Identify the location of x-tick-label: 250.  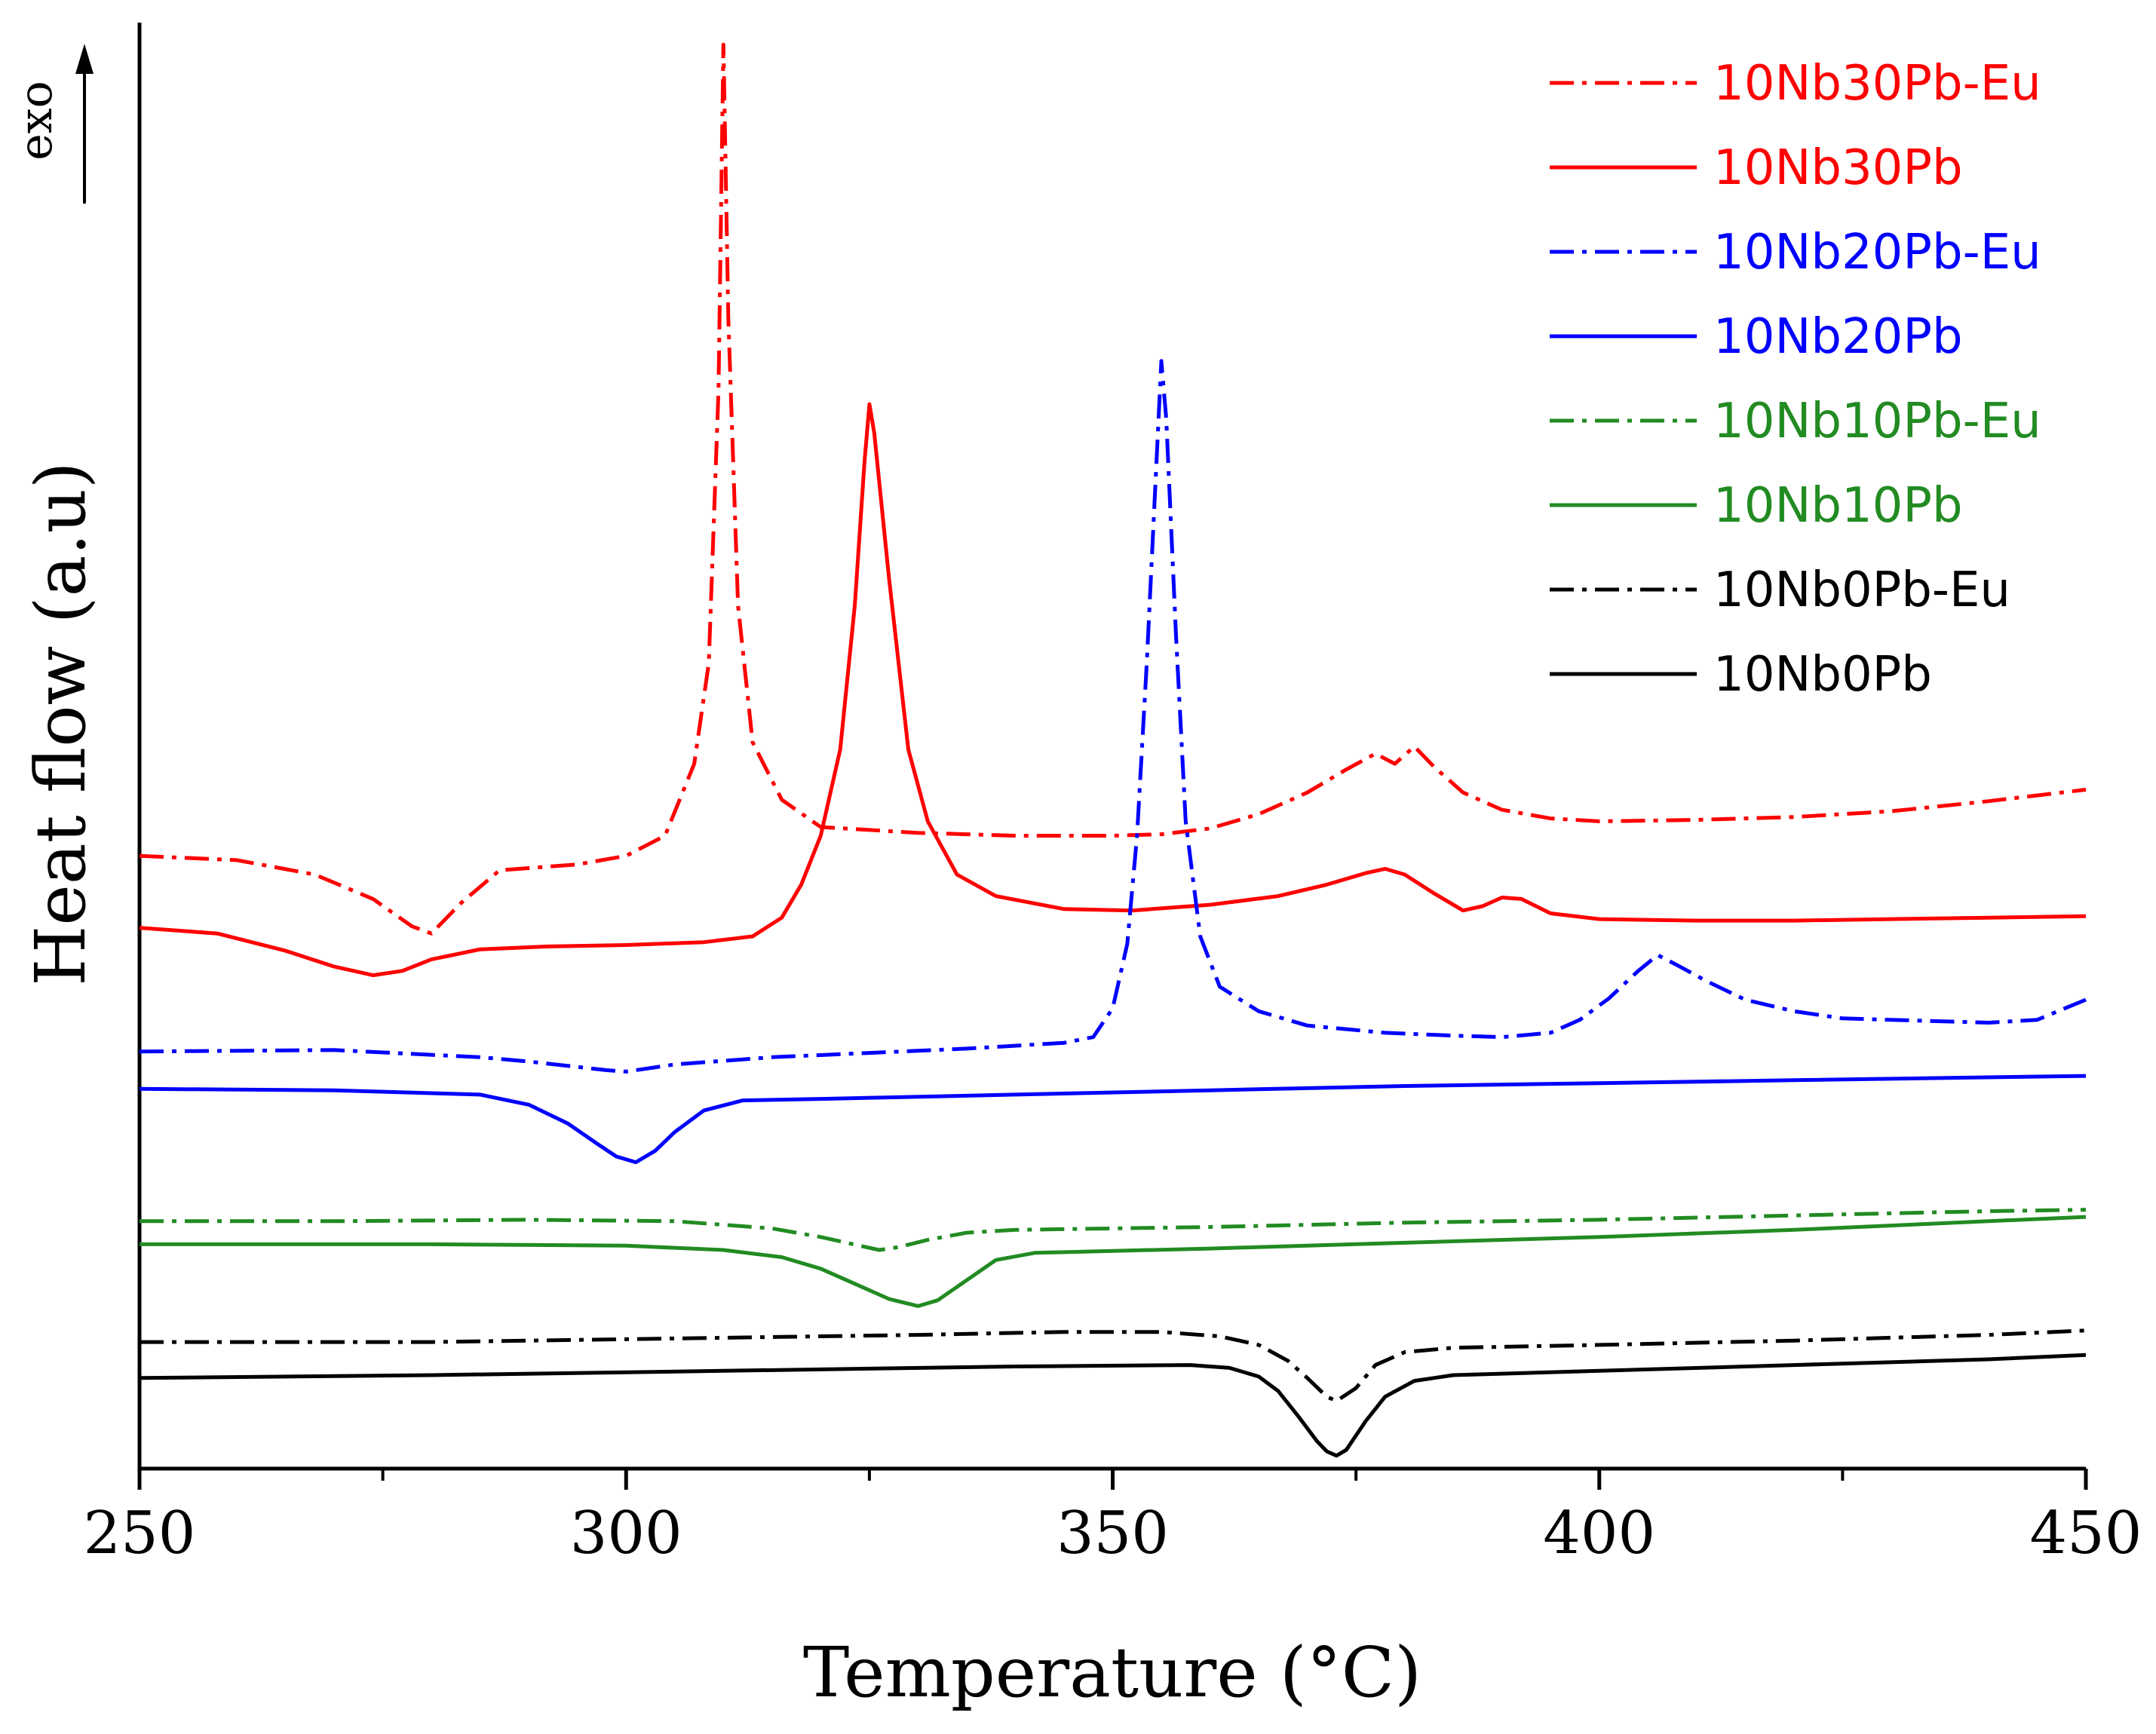
(140, 1533).